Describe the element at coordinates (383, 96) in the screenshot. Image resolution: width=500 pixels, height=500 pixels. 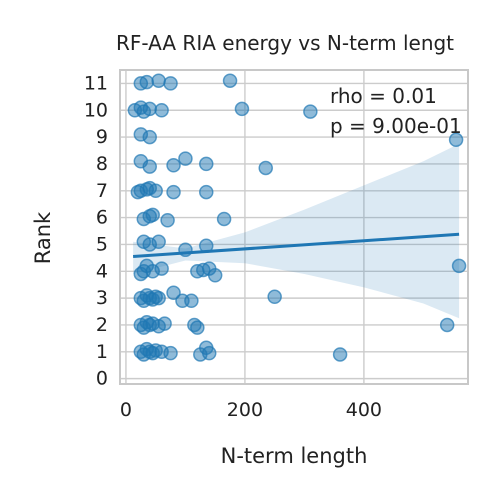
I see `annotation-rho: rho = 0.01` at that location.